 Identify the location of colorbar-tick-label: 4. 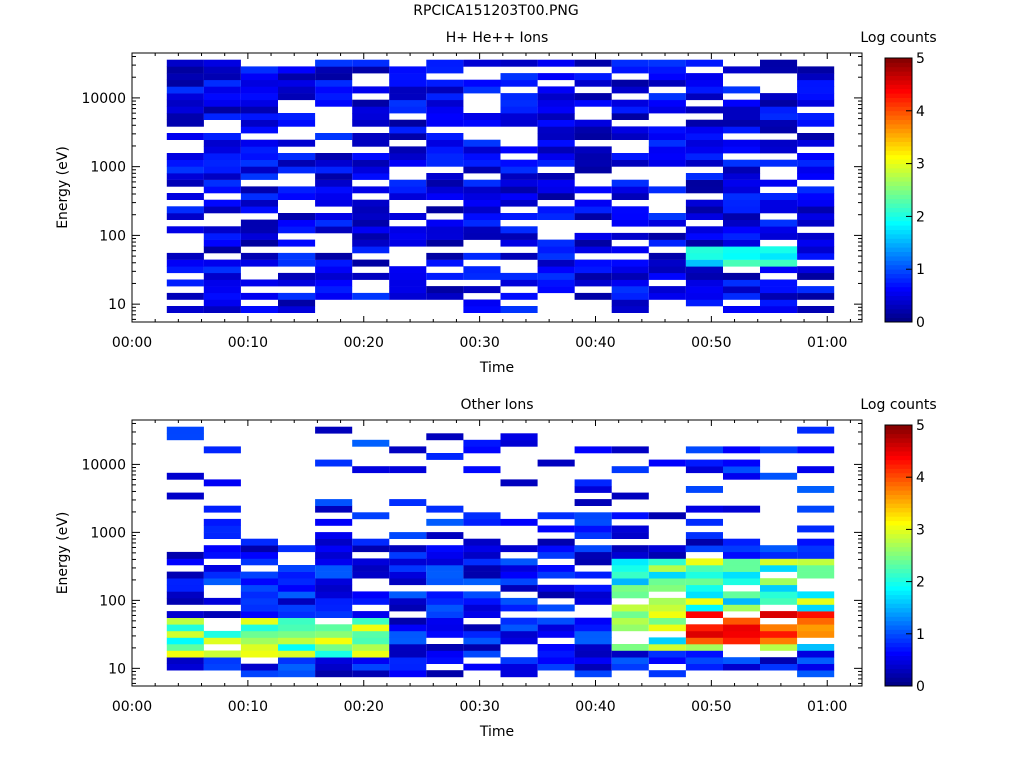
(920, 478).